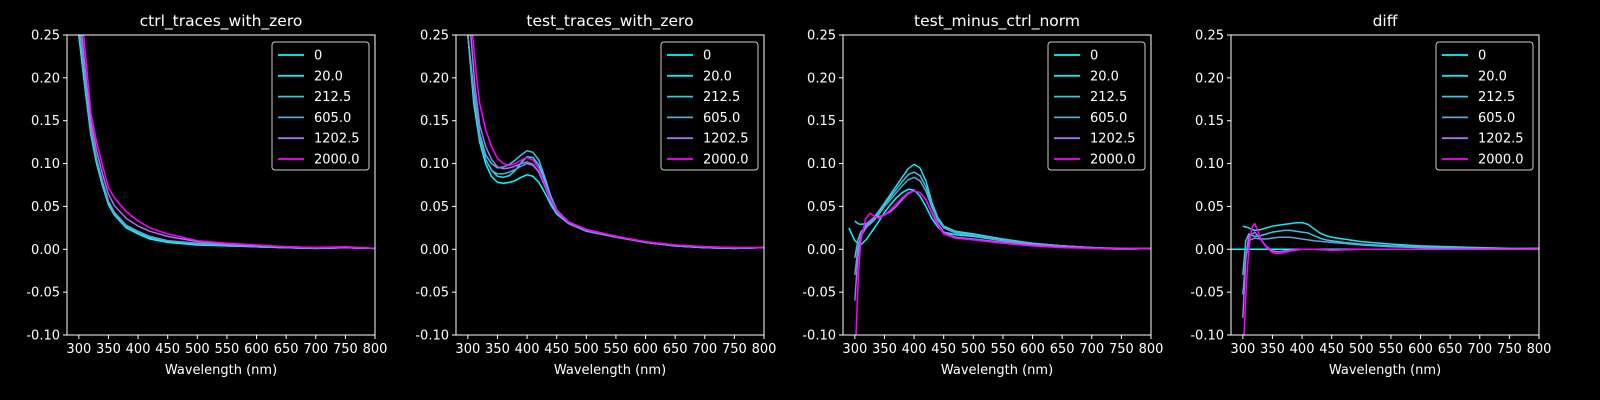  What do you see at coordinates (1390, 235) in the screenshot?
I see `series-line-20.0` at bounding box center [1390, 235].